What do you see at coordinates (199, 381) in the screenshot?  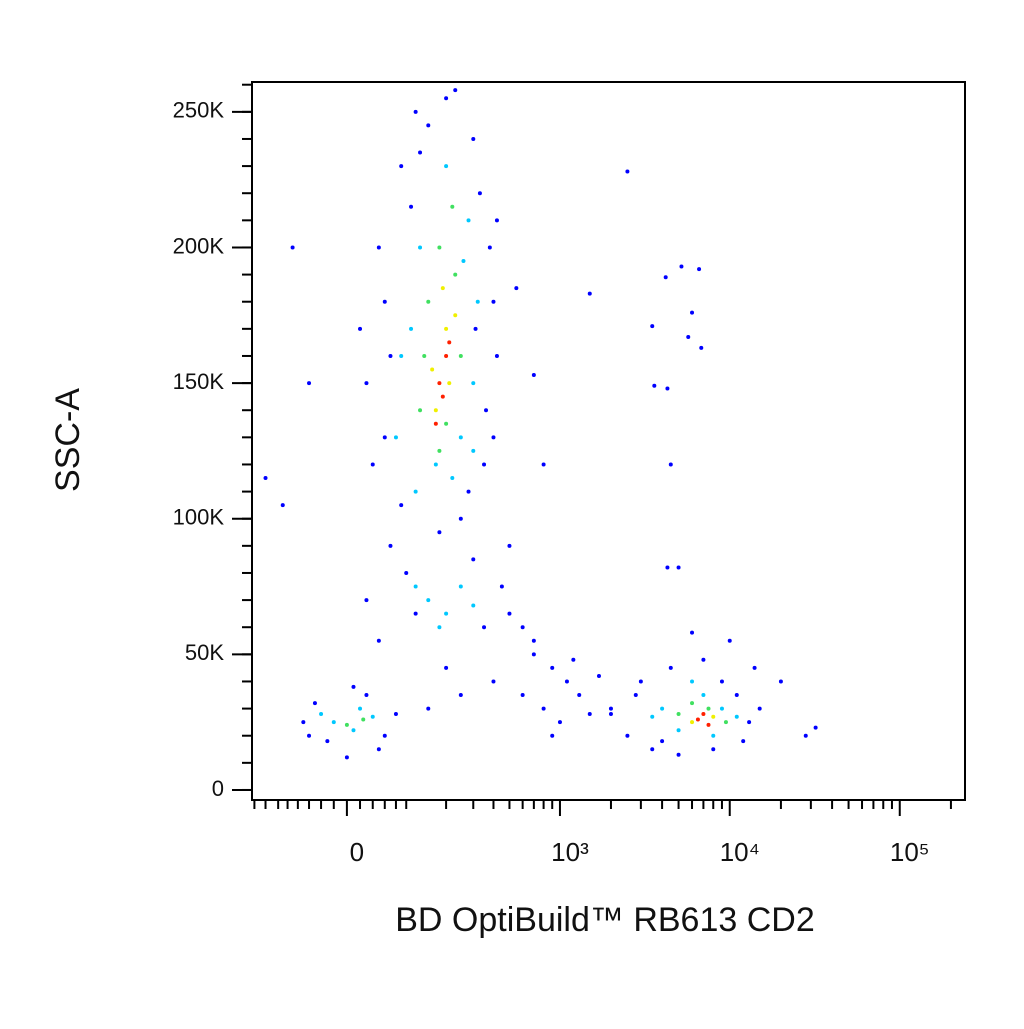 I see `y-tick-label: 150K` at bounding box center [199, 381].